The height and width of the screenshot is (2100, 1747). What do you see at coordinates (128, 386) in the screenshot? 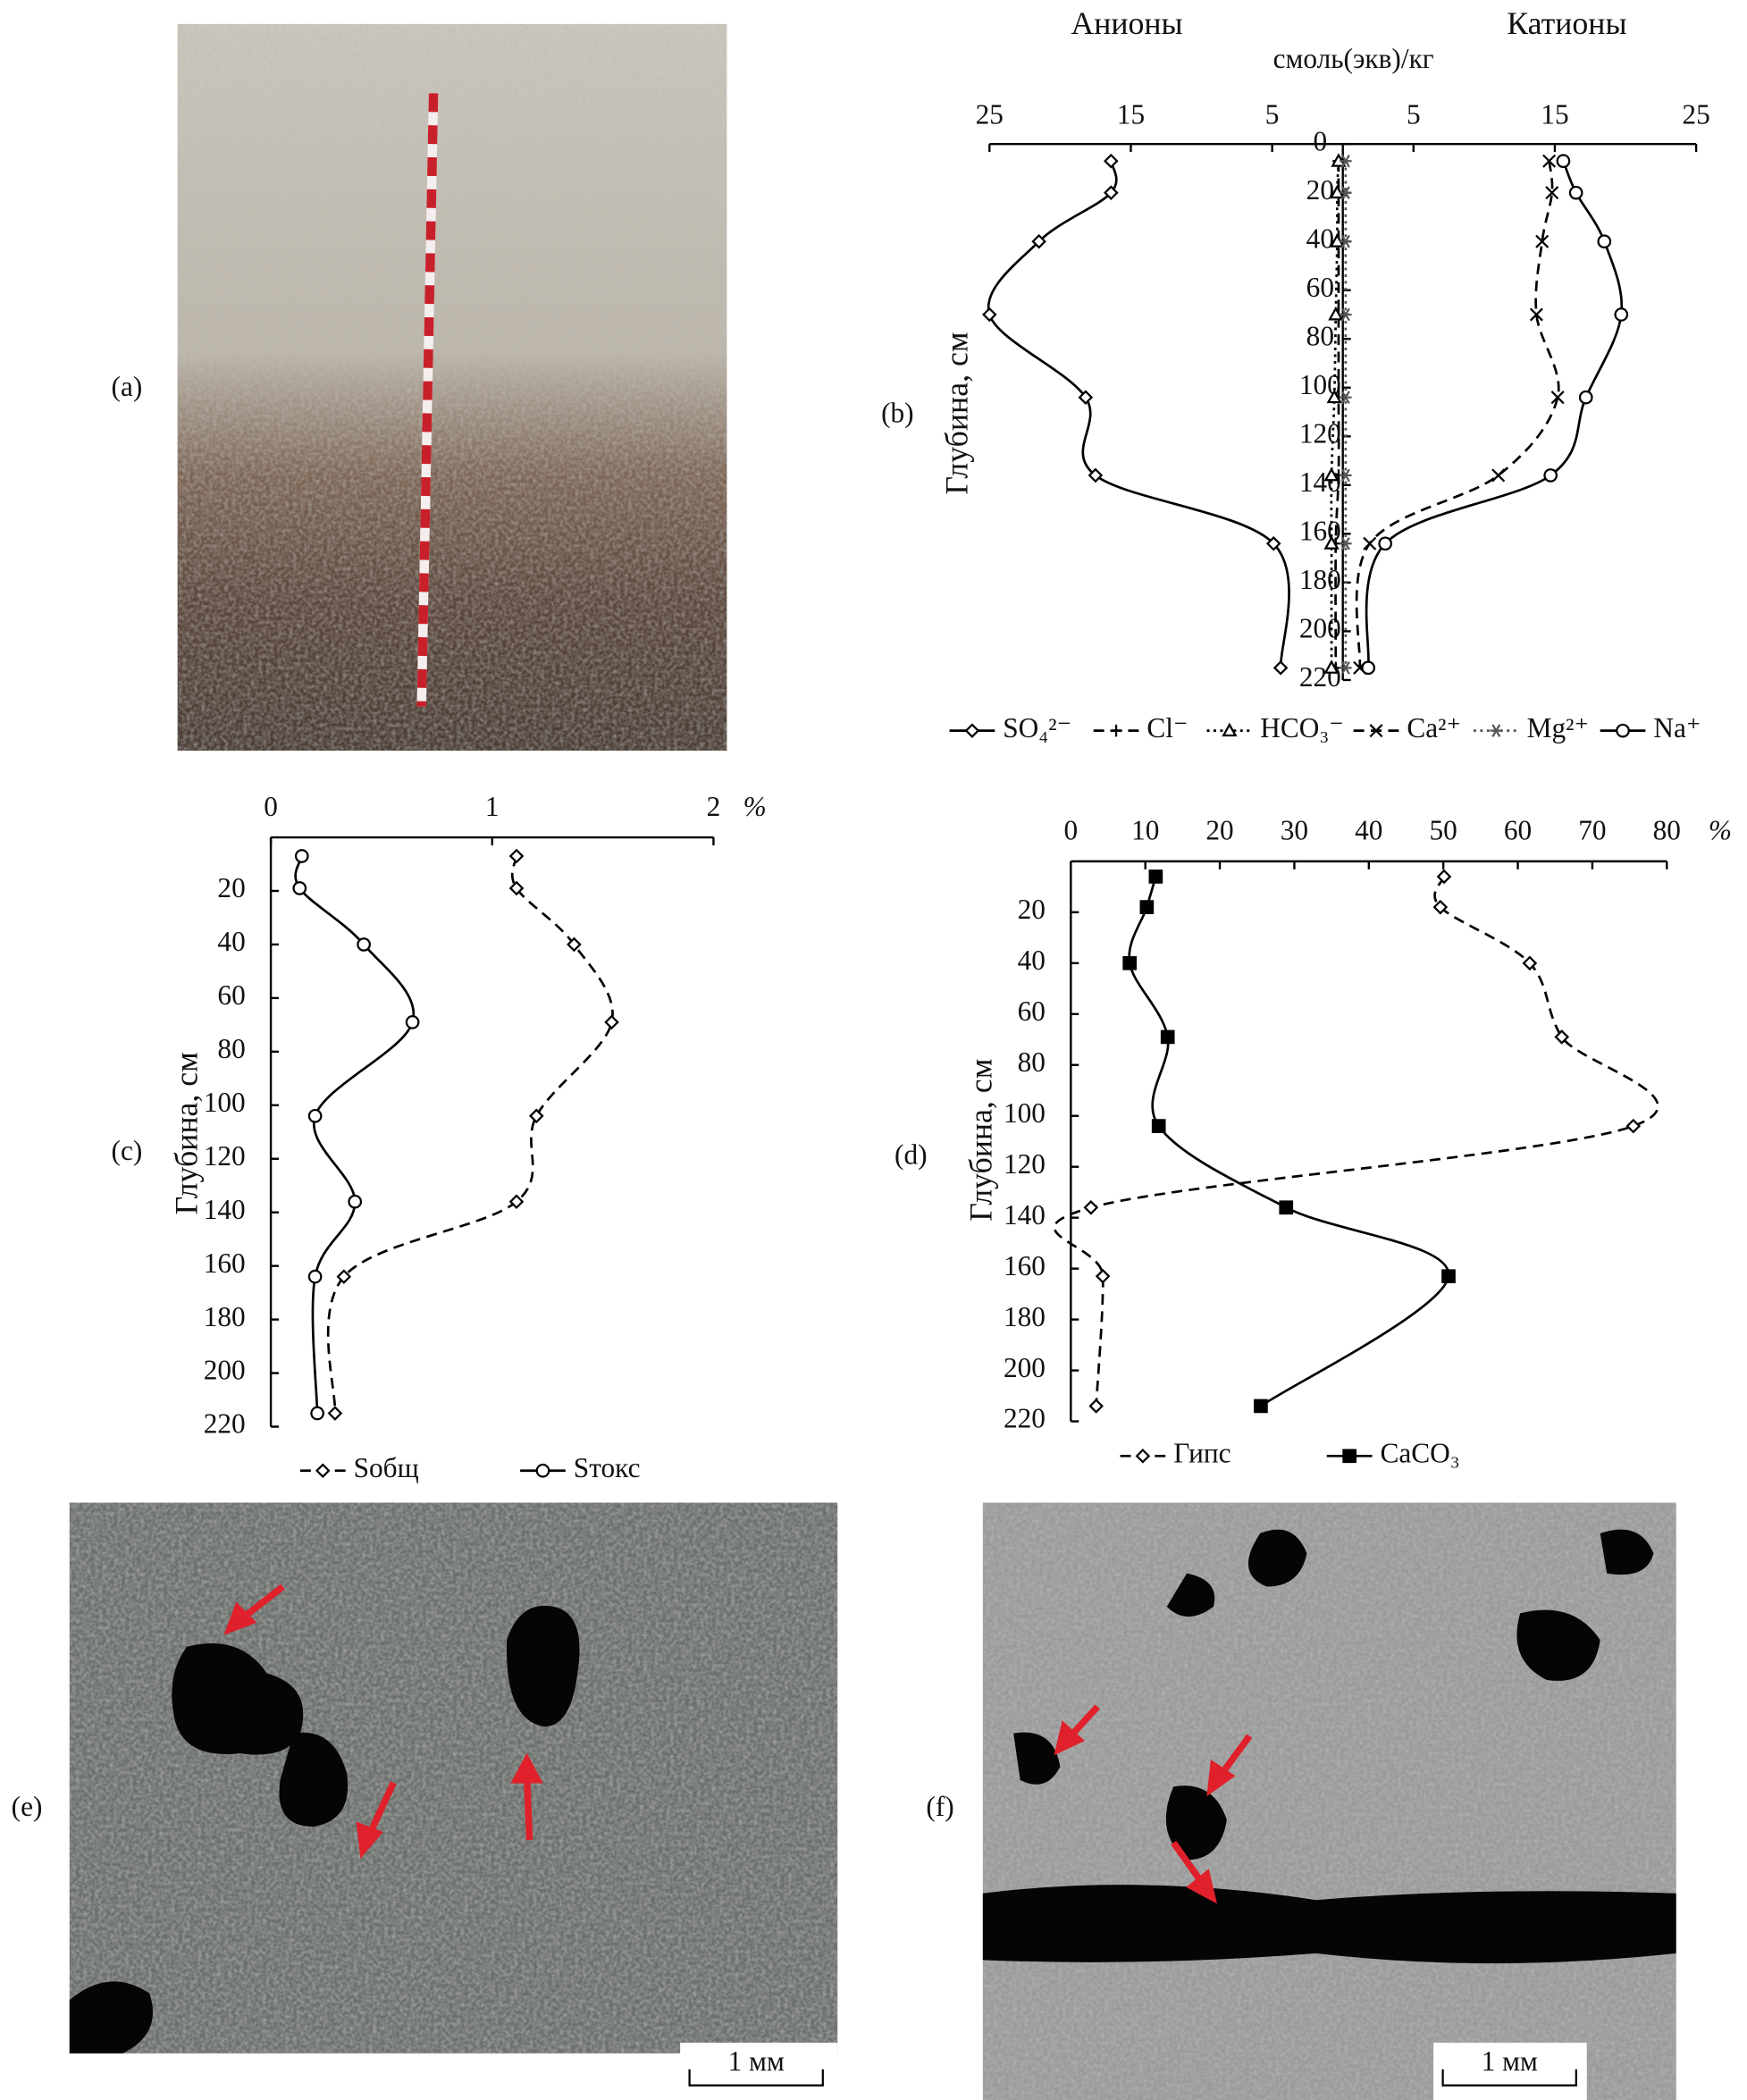
I see `panel-label: (a)` at bounding box center [128, 386].